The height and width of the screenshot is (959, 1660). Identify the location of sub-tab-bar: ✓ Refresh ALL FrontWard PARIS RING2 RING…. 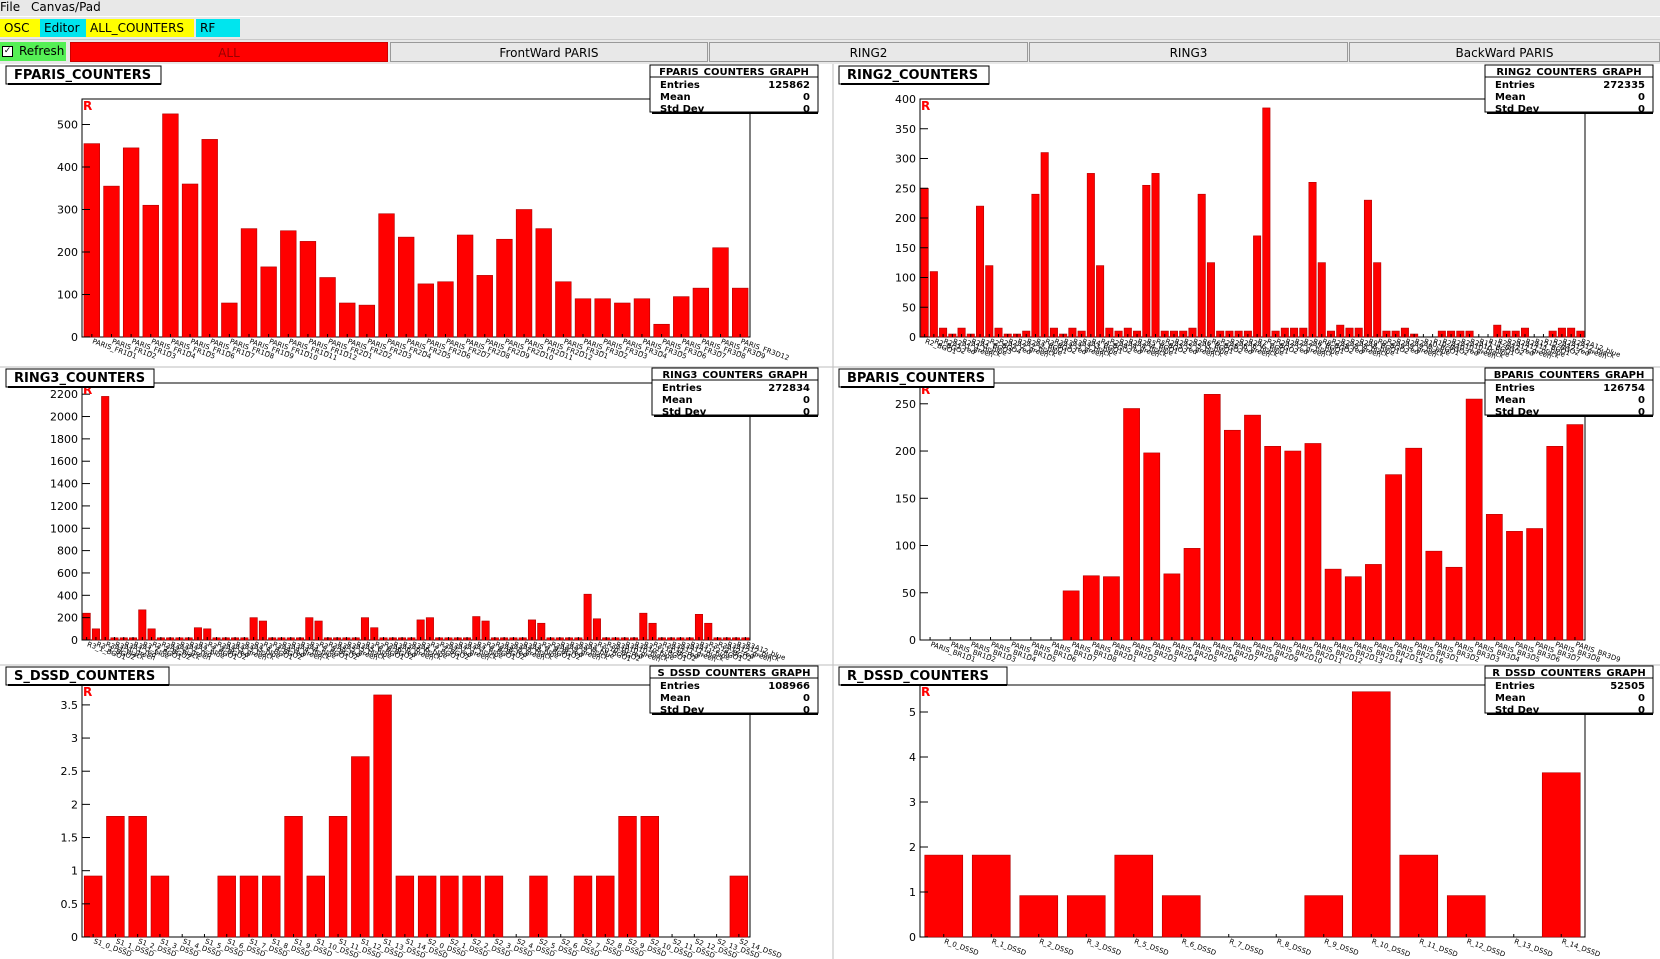
(830, 52).